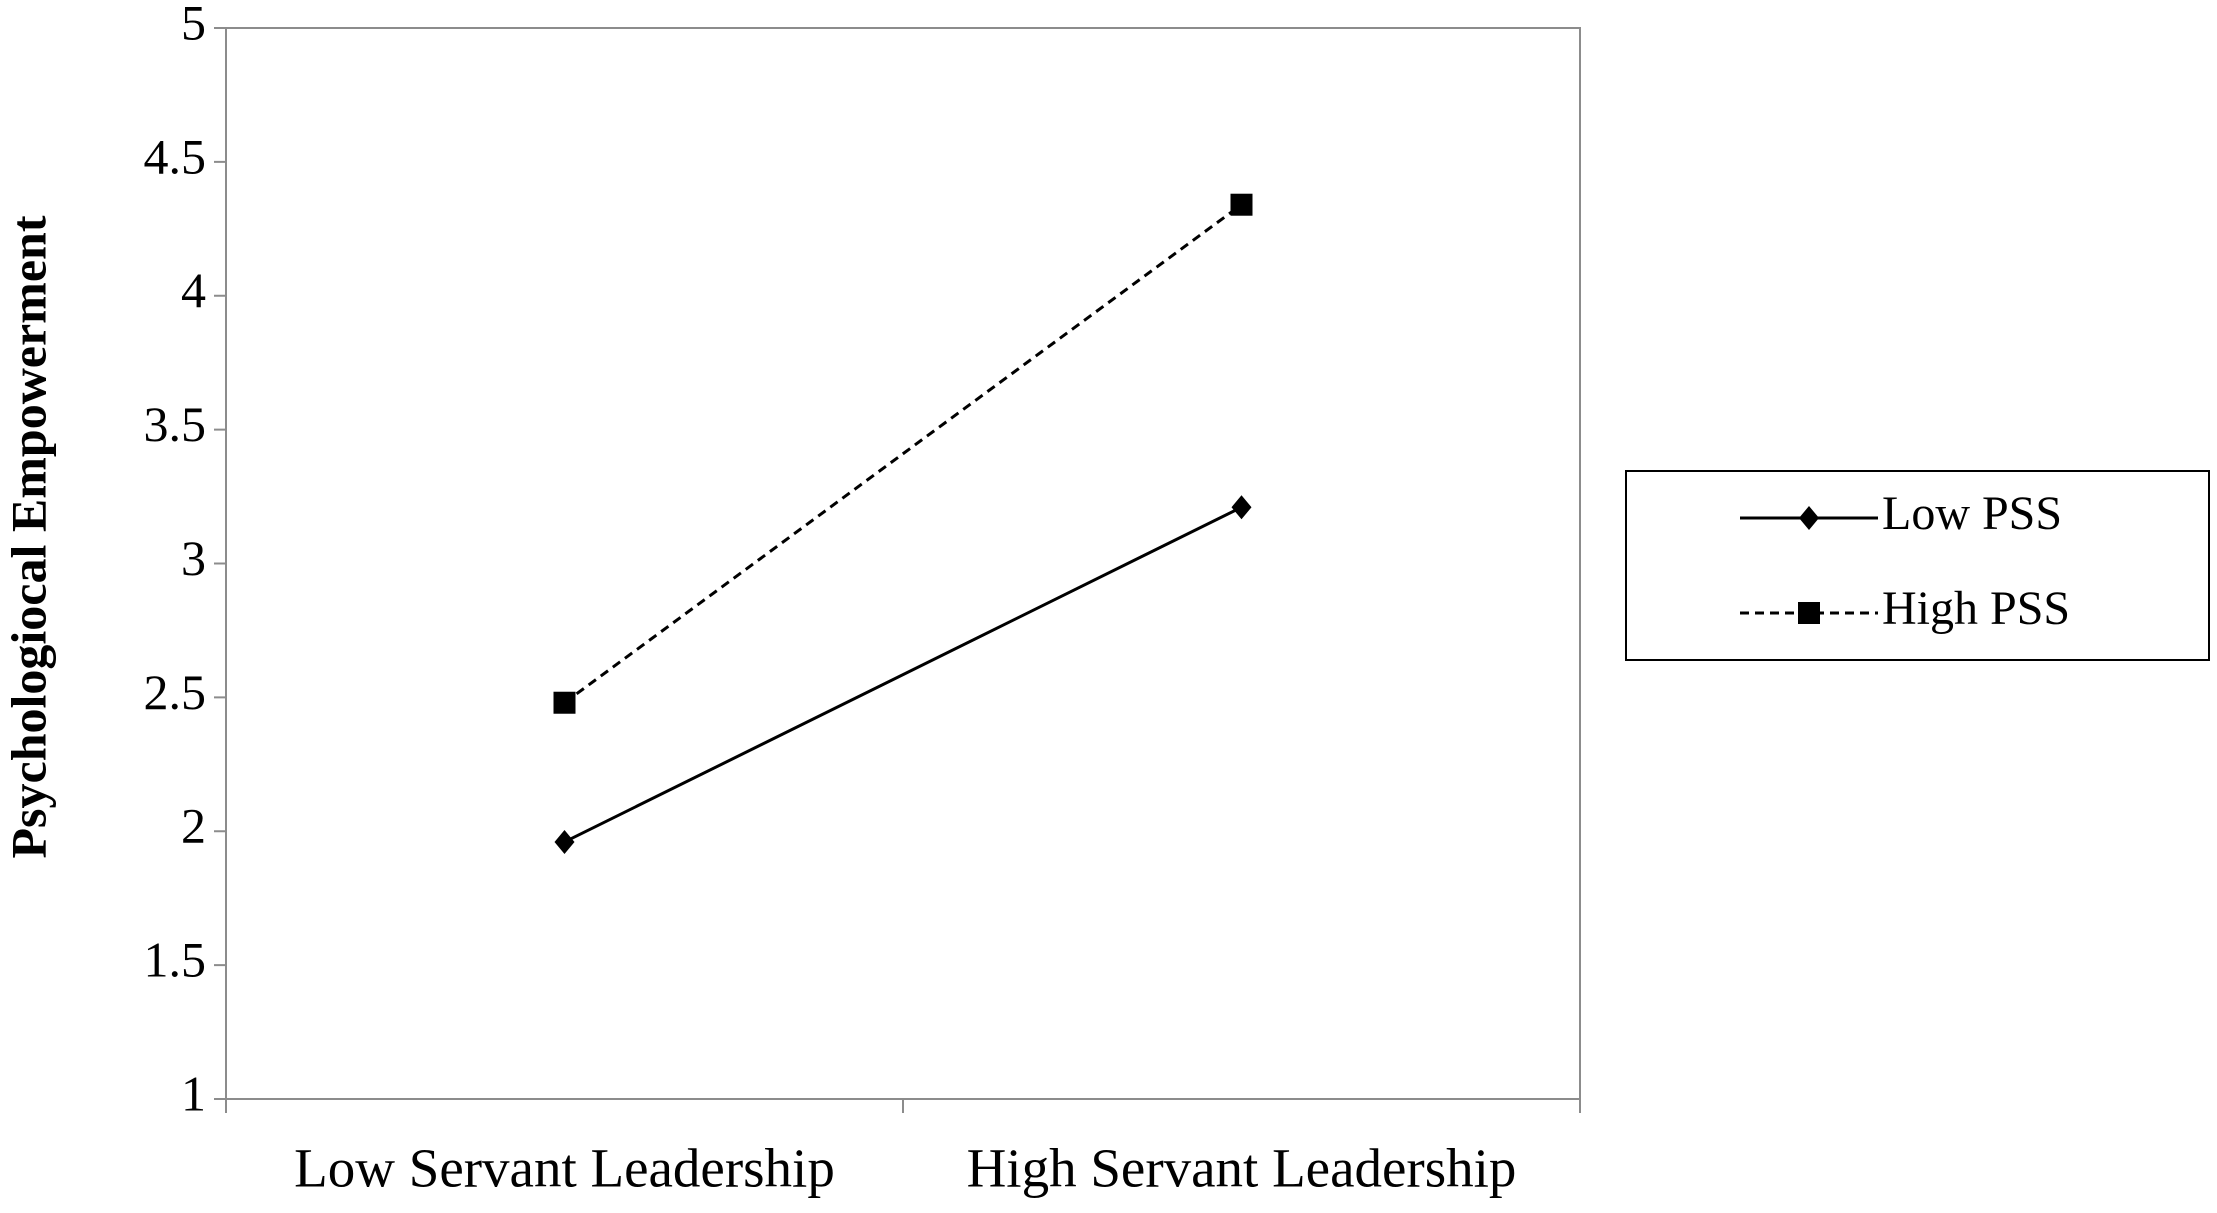 The height and width of the screenshot is (1213, 2217). Describe the element at coordinates (175, 692) in the screenshot. I see `y-tick-label: 2.5` at that location.